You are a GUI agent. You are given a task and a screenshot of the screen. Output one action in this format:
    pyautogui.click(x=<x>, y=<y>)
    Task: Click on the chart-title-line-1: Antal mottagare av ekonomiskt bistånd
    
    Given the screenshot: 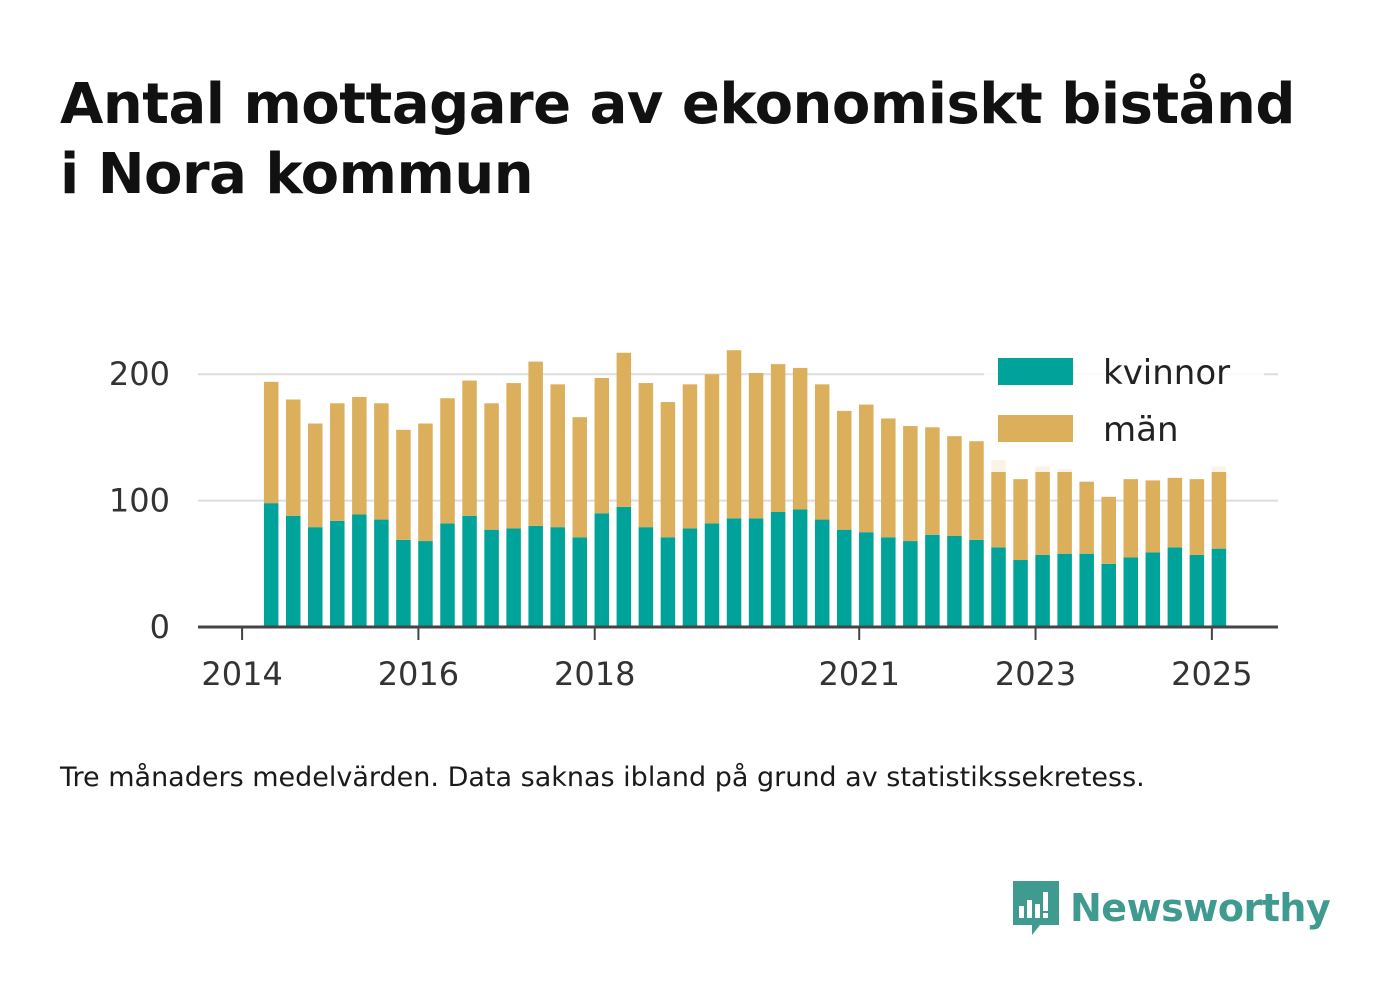 What is the action you would take?
    pyautogui.click(x=677, y=104)
    